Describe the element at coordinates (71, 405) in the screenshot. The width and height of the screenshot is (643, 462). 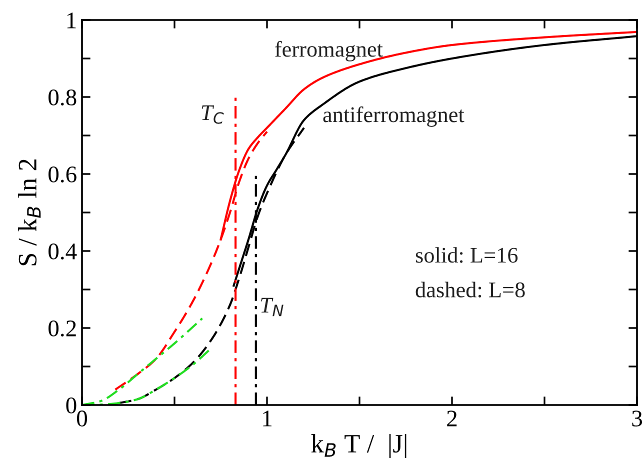
I see `y-tick-label: 0` at that location.